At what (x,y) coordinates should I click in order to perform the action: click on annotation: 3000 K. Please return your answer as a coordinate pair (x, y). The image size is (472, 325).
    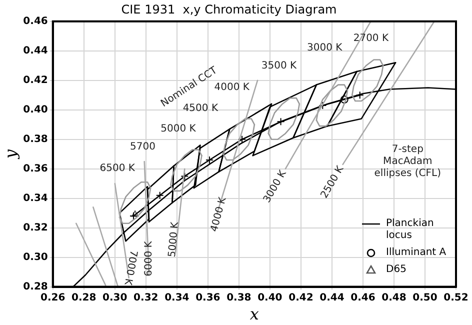
    Looking at the image, I should click on (324, 48).